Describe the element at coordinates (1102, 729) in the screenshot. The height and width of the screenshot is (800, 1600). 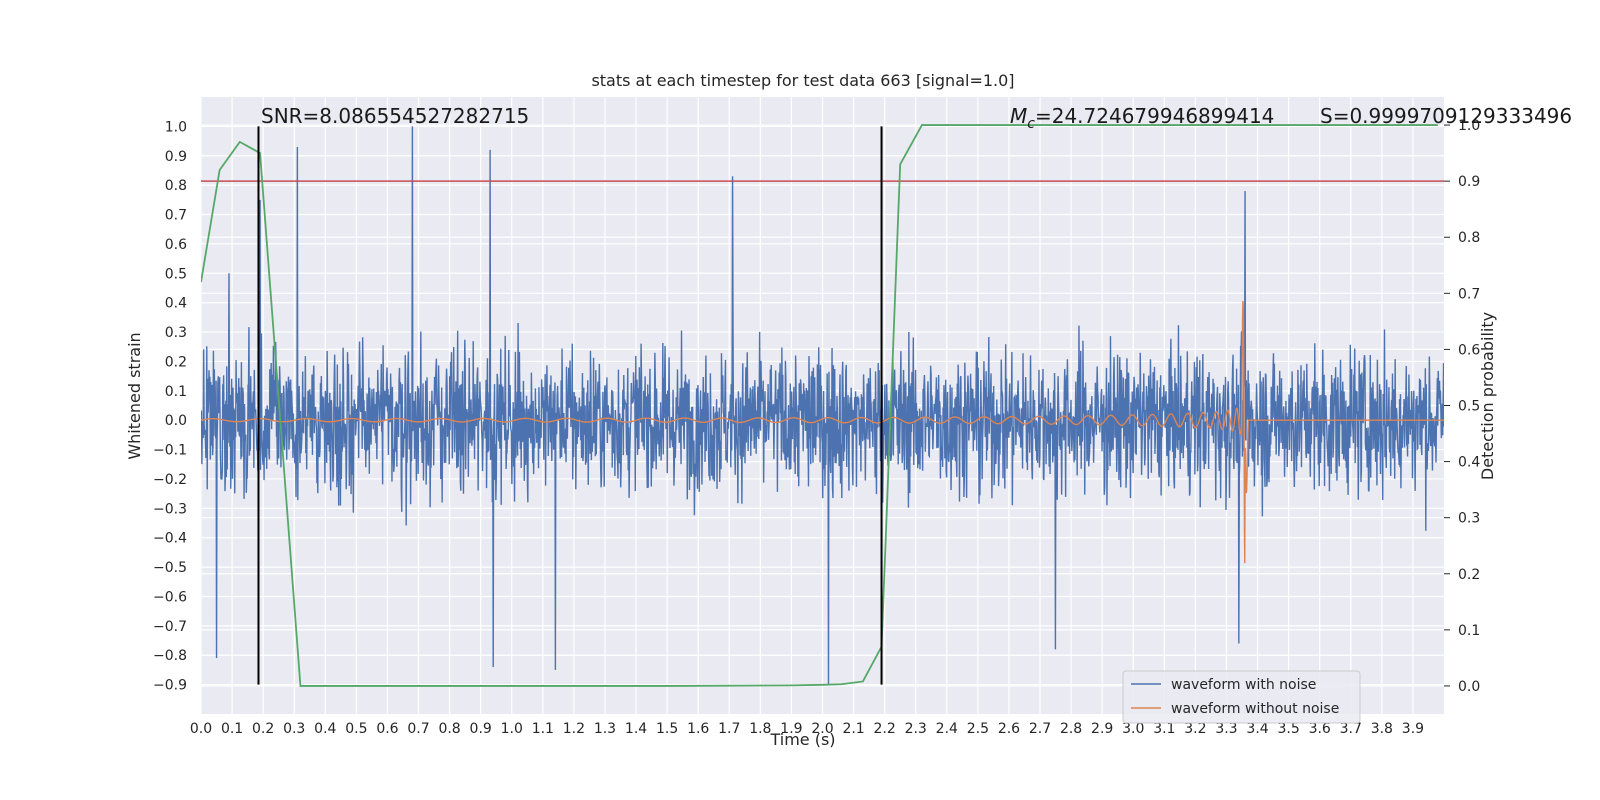
I see `x-tick-label: 2.9` at that location.